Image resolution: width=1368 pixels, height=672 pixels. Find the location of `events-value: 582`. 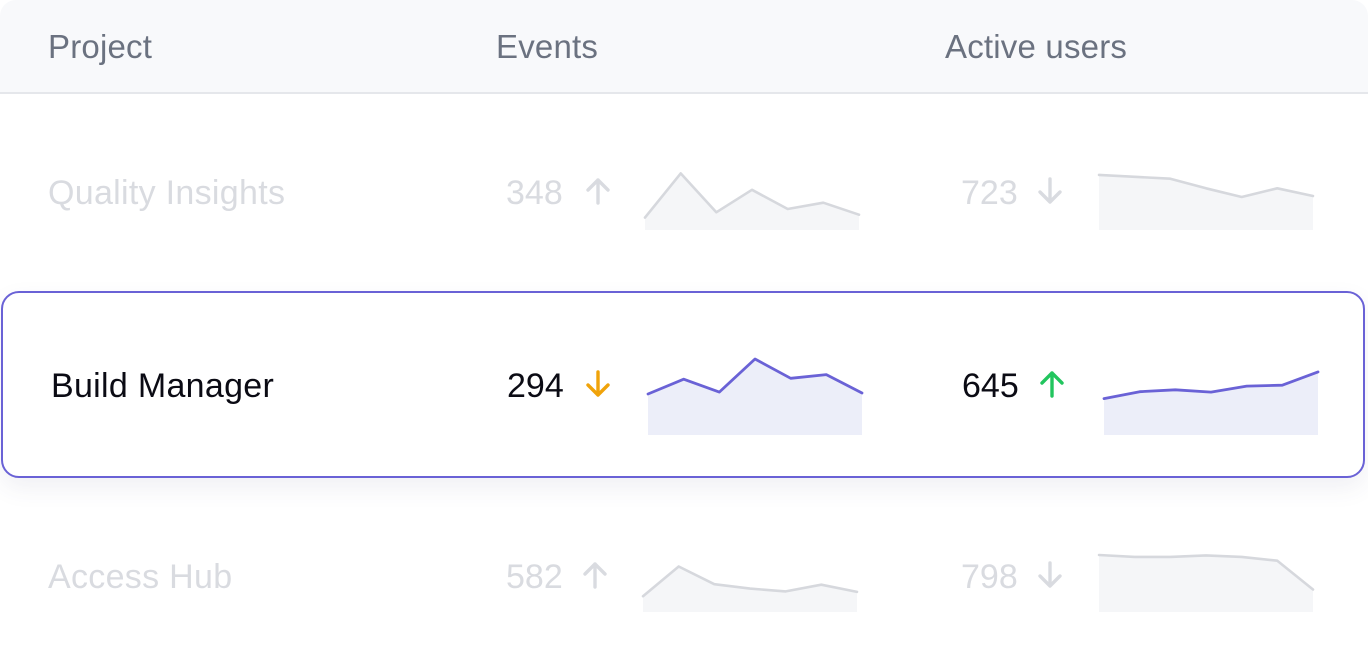

events-value: 582 is located at coordinates (534, 577).